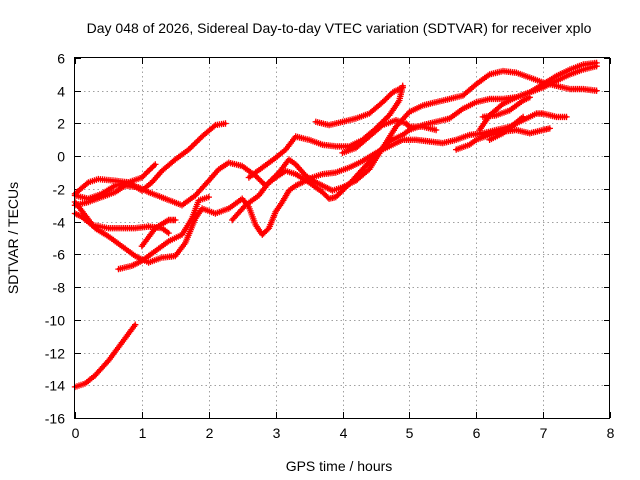  I want to click on x-axis-label: GPS time / hours, so click(339, 466).